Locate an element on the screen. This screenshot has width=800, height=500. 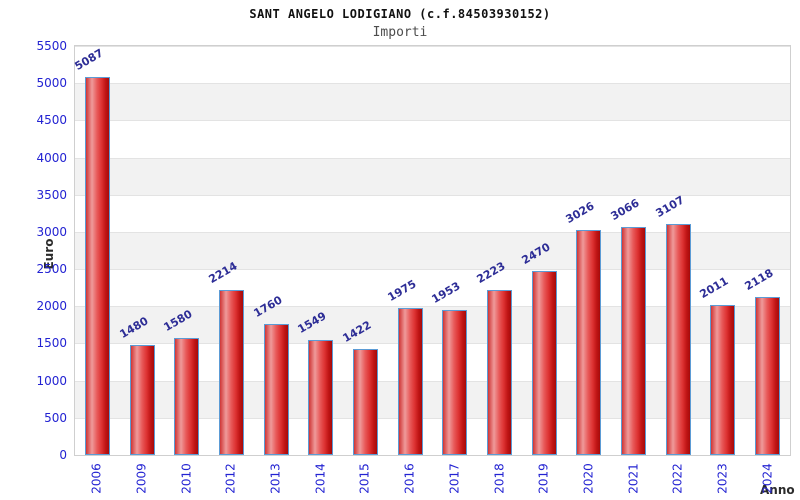
x-tick-label: 2019 is located at coordinates (543, 478).